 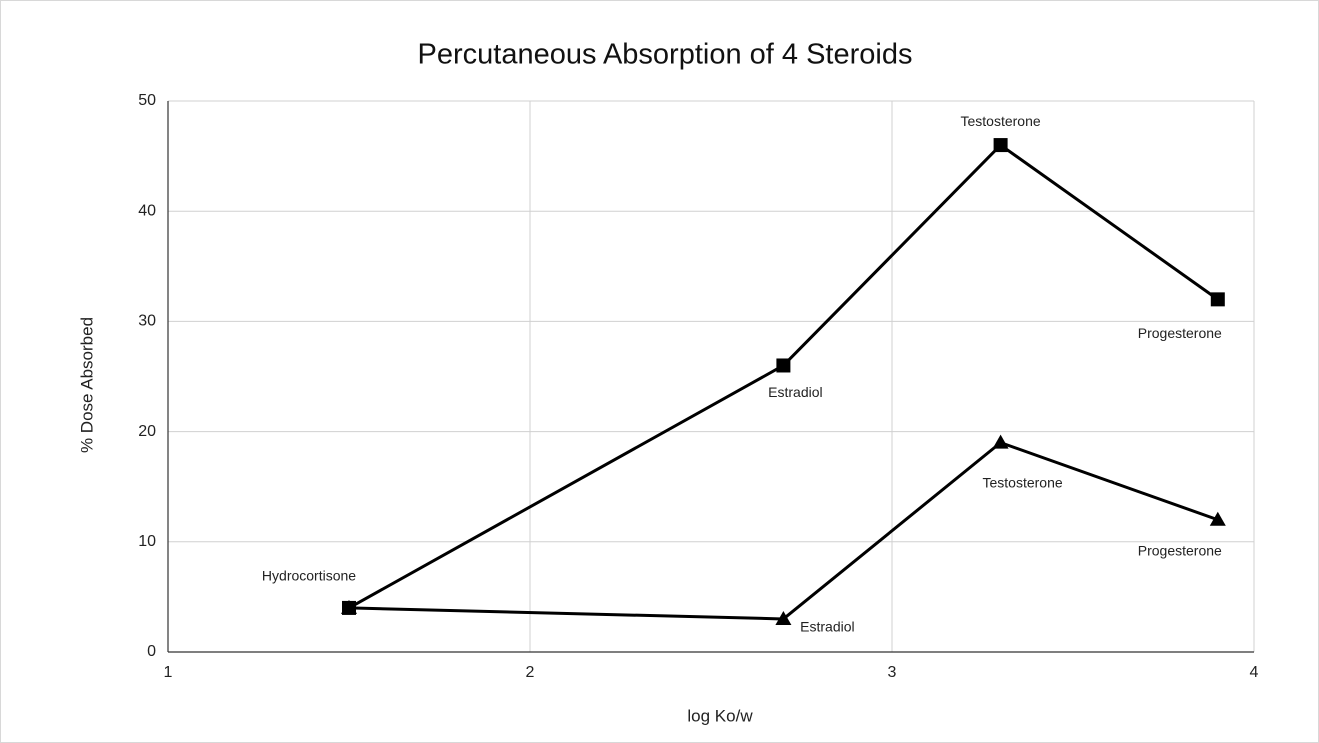 I want to click on y-tick-label: 0, so click(x=151, y=651).